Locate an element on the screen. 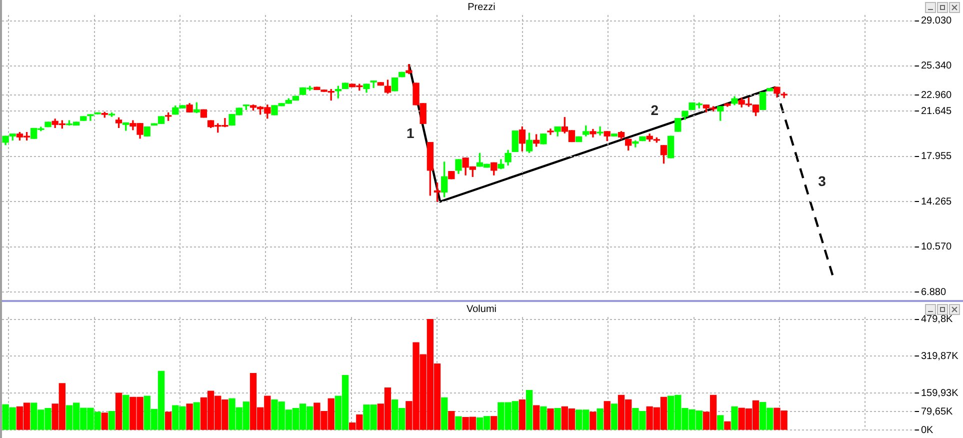 The width and height of the screenshot is (963, 438). y-tick-label: 159,93K is located at coordinates (940, 393).